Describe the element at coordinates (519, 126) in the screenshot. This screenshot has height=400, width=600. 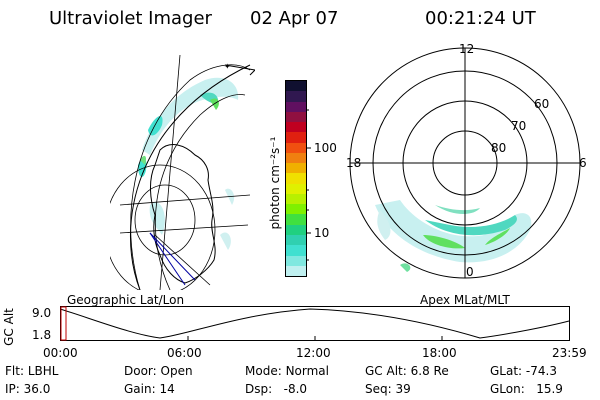
I see `mlat-label-70: 70` at that location.